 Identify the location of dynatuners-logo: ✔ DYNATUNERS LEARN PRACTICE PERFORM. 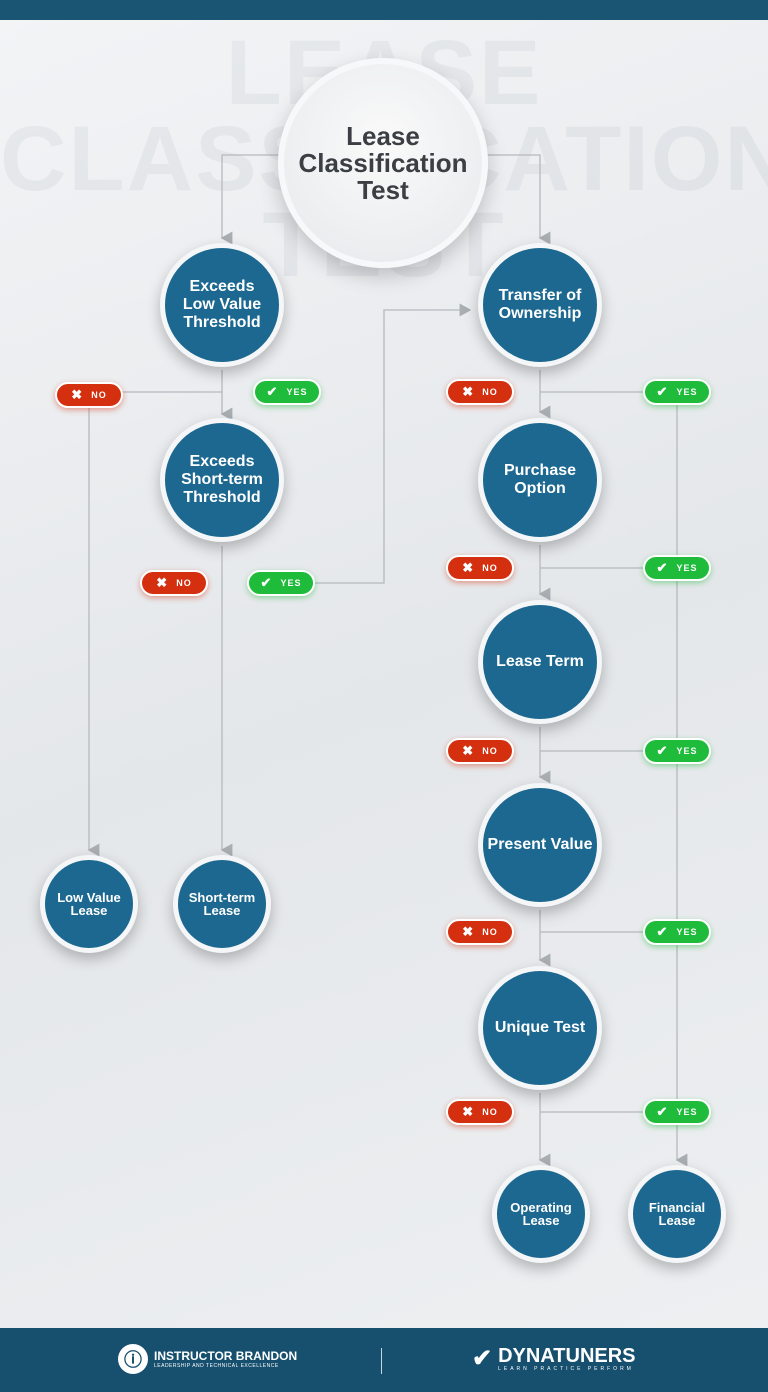
(554, 1359).